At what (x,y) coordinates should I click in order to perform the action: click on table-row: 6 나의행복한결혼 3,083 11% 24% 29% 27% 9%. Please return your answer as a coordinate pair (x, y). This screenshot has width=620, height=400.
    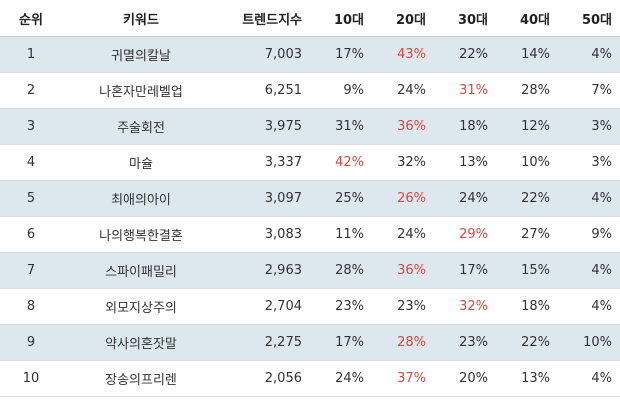
    Looking at the image, I should click on (310, 234).